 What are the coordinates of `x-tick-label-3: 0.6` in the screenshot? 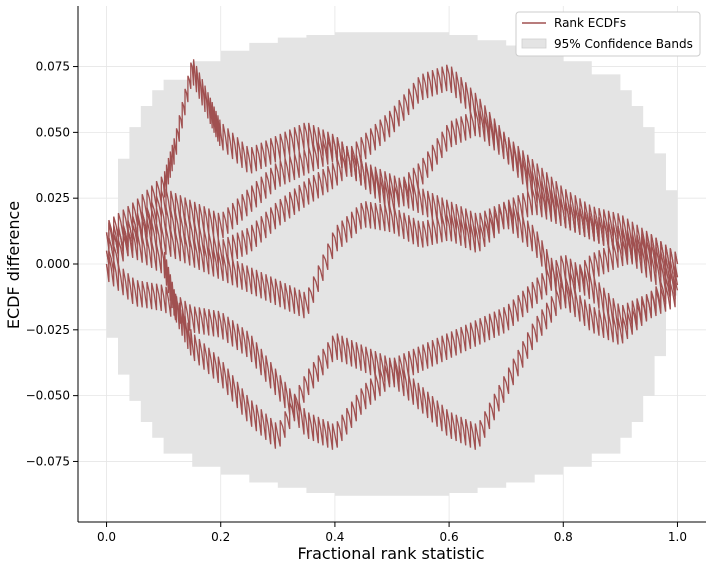 It's located at (449, 537).